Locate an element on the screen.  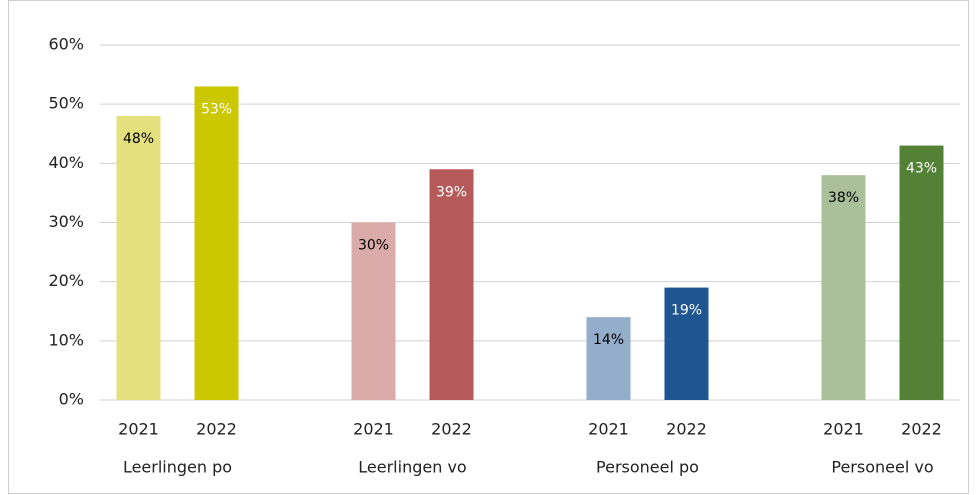
y-tick-label: 40% is located at coordinates (66, 162).